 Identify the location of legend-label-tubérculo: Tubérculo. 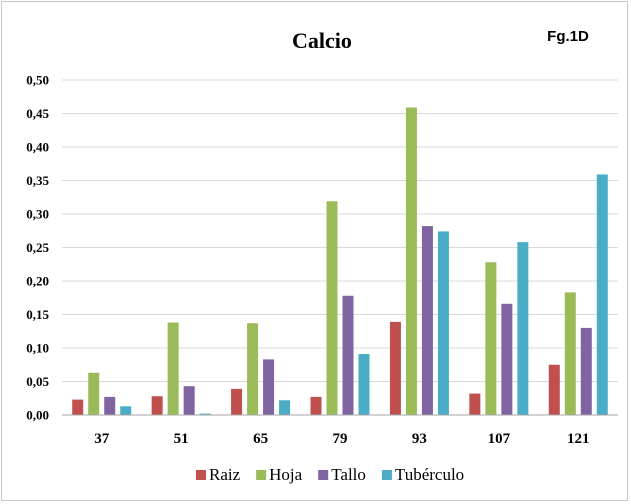
(429, 474).